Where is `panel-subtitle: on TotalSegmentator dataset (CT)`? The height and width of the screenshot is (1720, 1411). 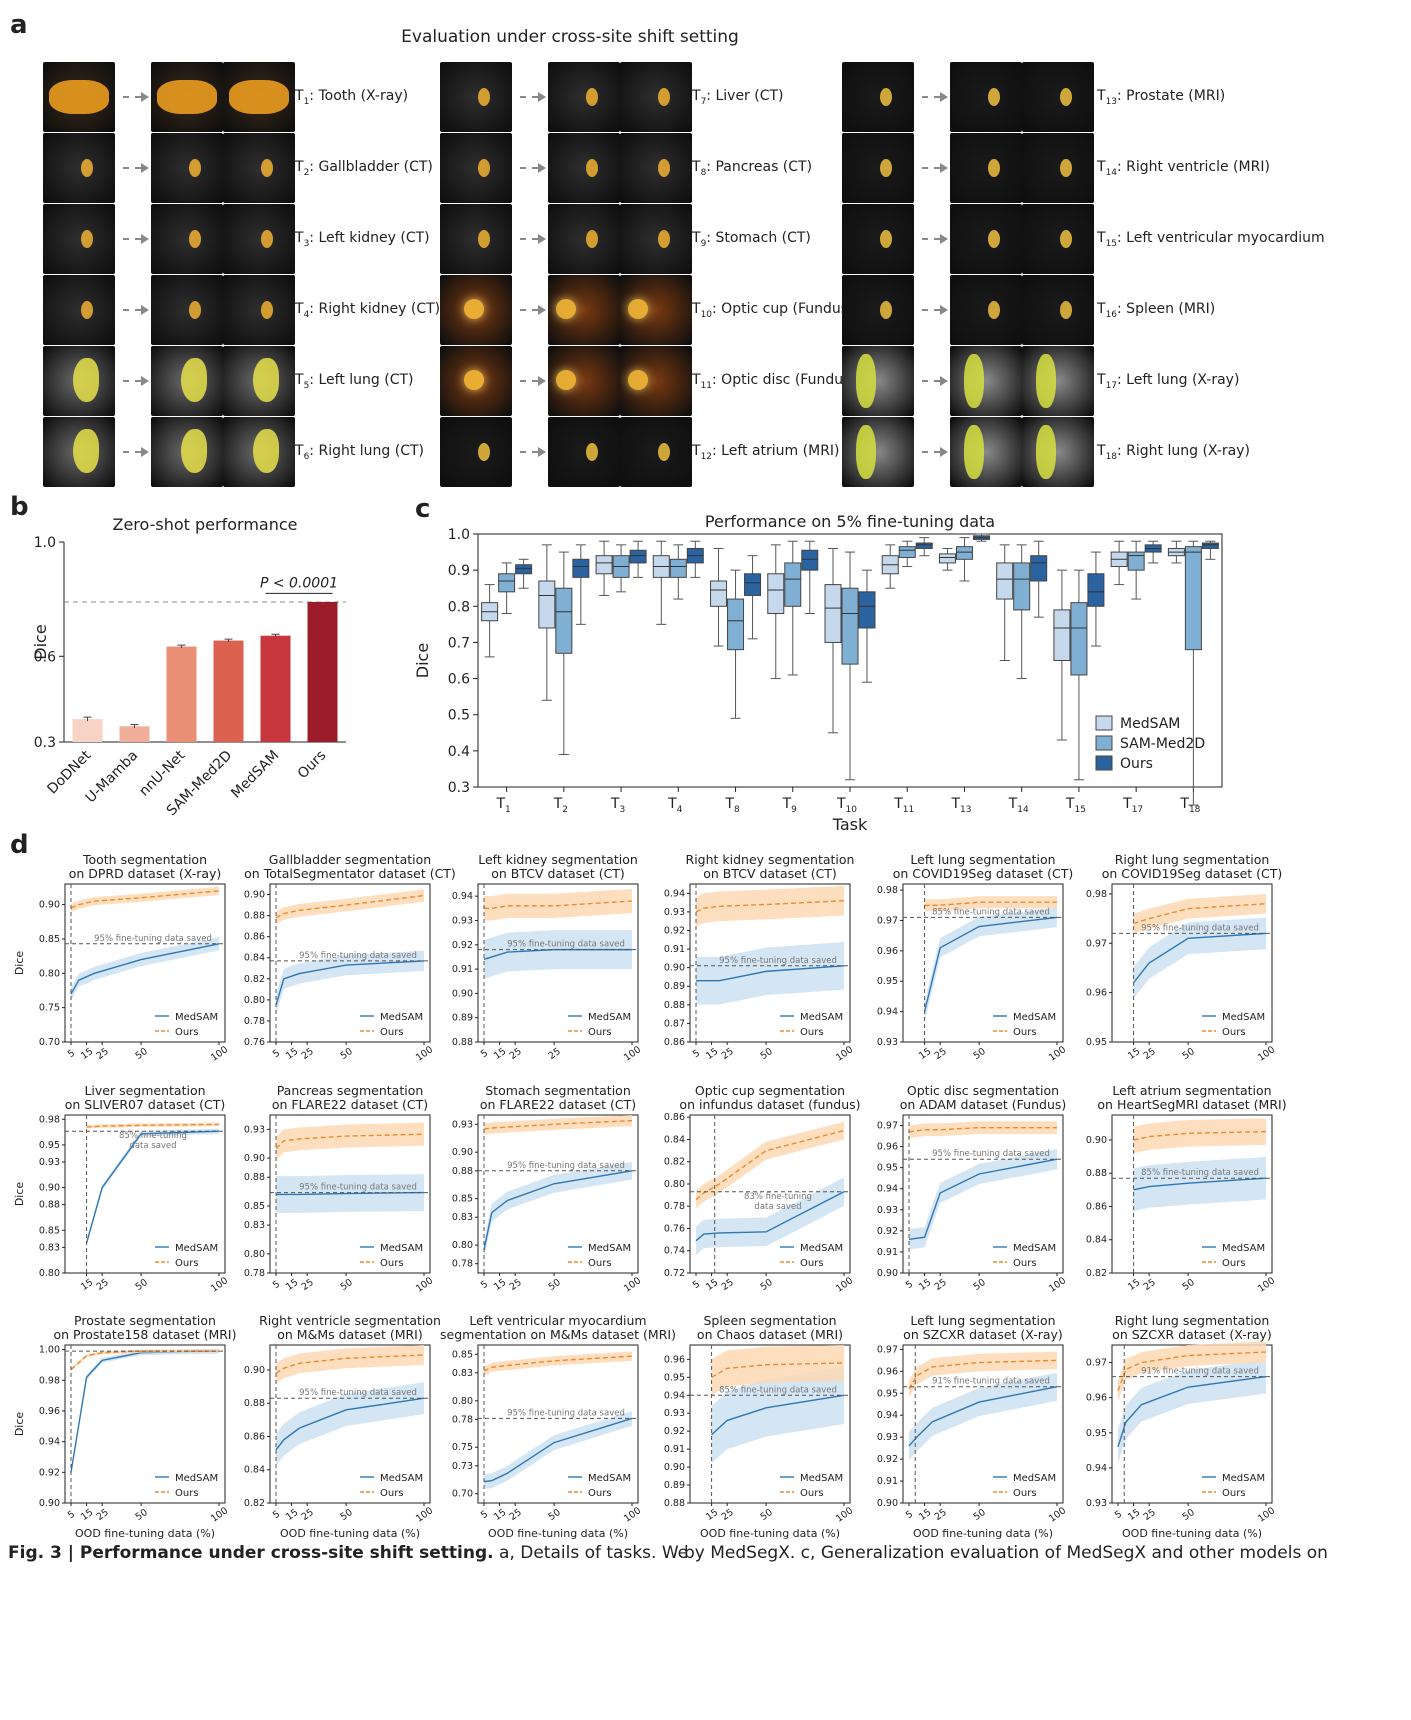 panel-subtitle: on TotalSegmentator dataset (CT) is located at coordinates (350, 873).